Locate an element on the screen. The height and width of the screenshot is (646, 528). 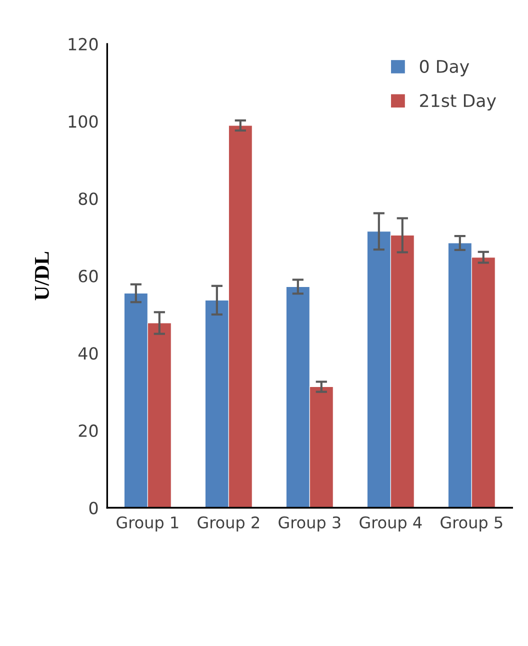
y-tick-label: 60 is located at coordinates (88, 276).